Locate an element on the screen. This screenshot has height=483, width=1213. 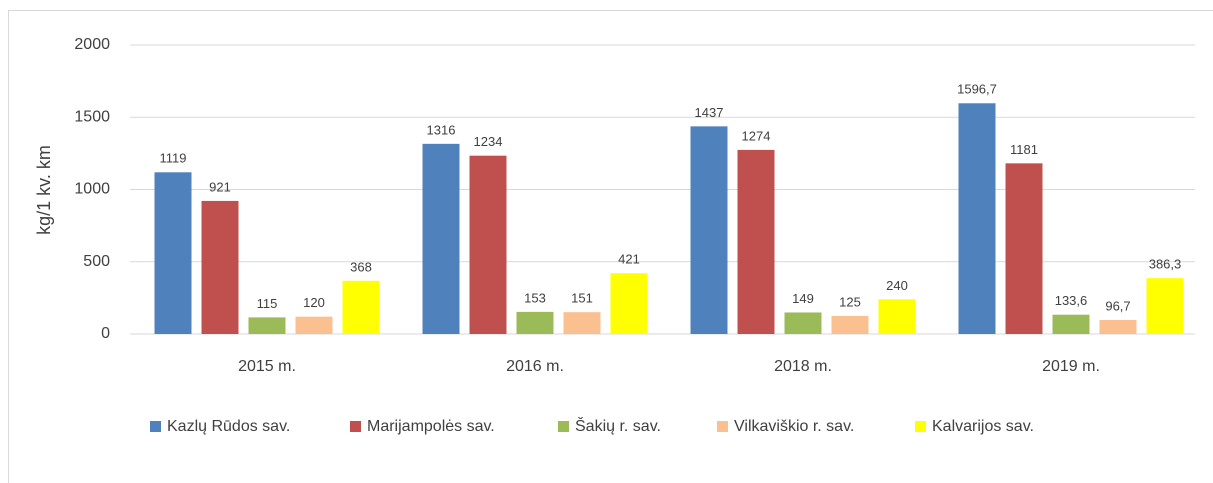
y-tick-label: 0 is located at coordinates (105, 333).